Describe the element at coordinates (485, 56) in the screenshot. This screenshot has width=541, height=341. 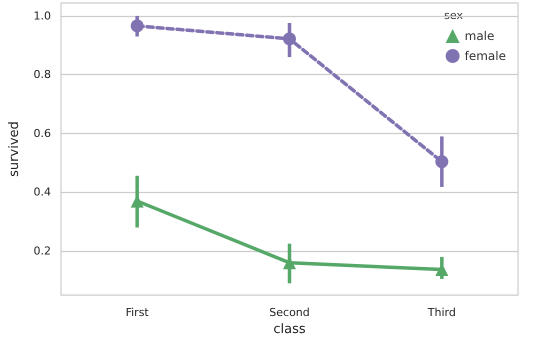
I see `legend-label: female` at that location.